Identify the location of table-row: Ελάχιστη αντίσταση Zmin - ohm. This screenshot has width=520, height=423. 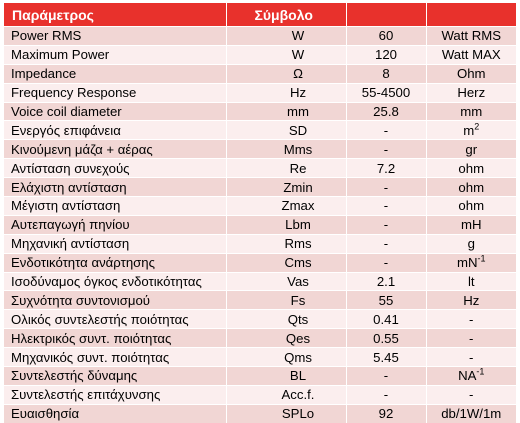
(260, 187).